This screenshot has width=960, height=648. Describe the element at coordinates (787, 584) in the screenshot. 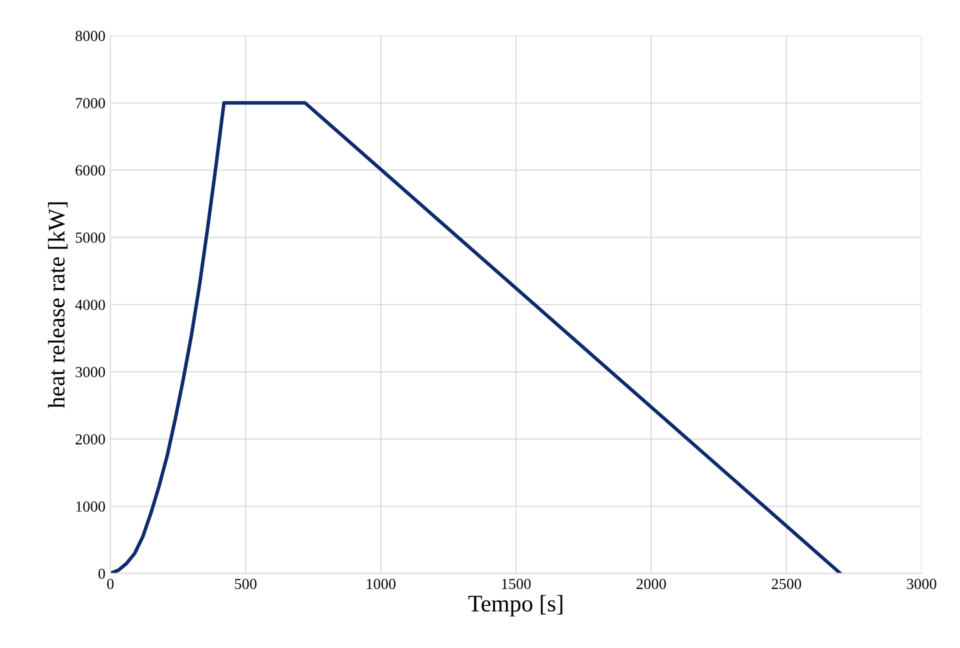

I see `x-tick-label: 2500` at that location.